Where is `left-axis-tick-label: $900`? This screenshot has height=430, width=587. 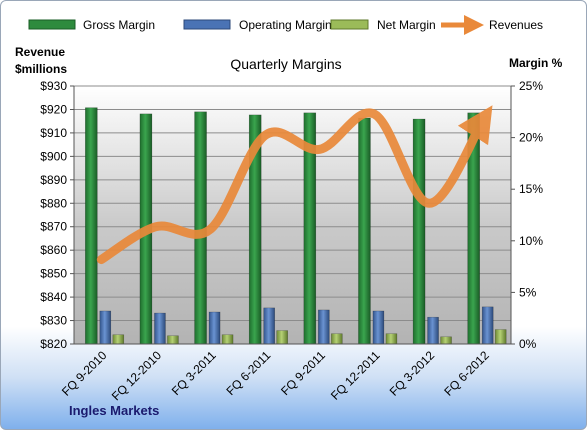
left-axis-tick-label: $900 is located at coordinates (53, 156).